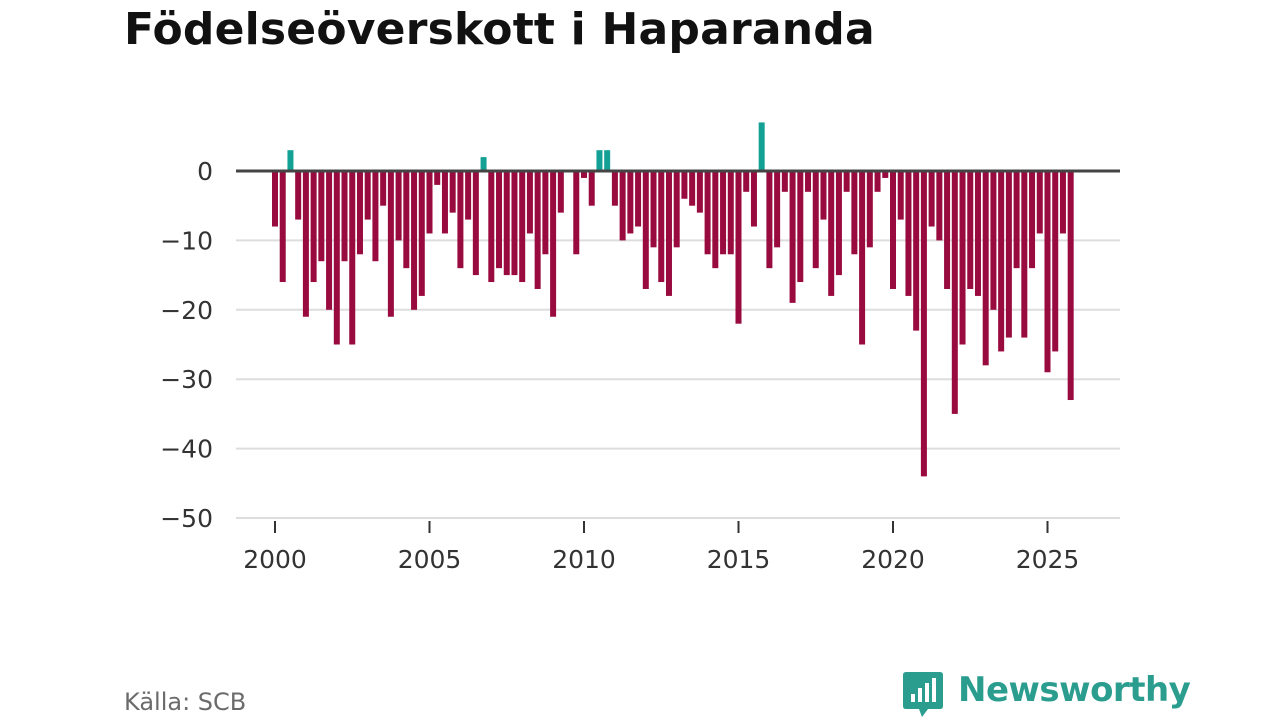 The width and height of the screenshot is (1280, 720). I want to click on y-tick-label: 0, so click(205, 171).